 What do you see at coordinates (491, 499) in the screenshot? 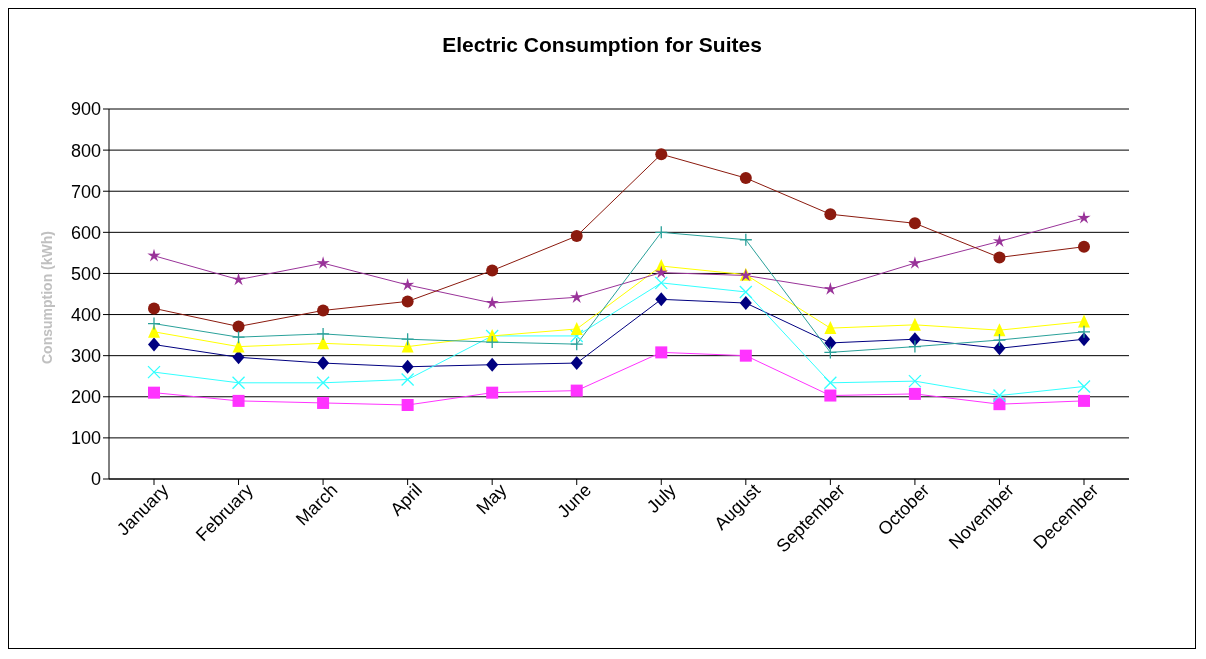
I see `x-tick-label: May` at bounding box center [491, 499].